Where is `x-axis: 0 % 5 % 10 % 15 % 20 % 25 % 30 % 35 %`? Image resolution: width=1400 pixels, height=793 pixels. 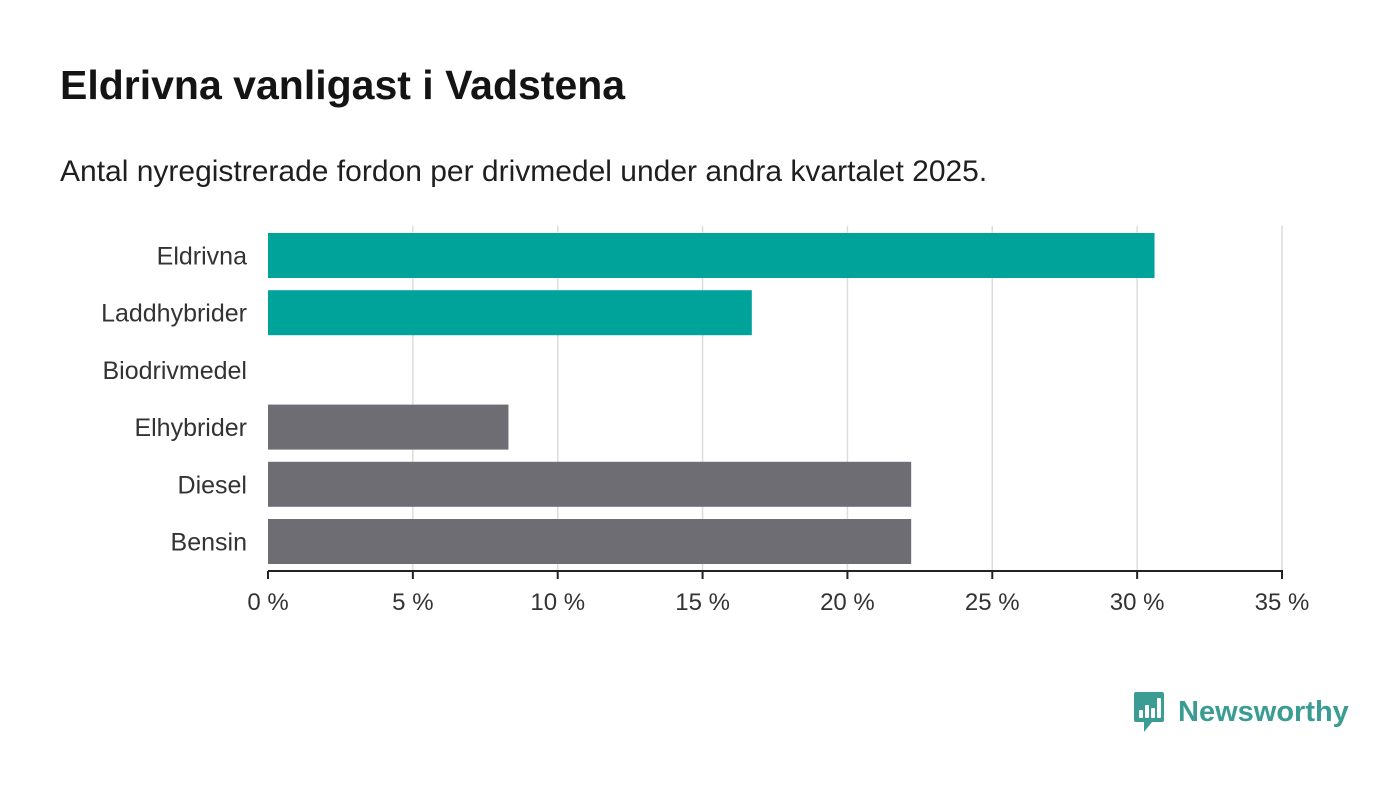 x-axis: 0 % 5 % 10 % 15 % 20 % 25 % 30 % 35 % is located at coordinates (778, 593).